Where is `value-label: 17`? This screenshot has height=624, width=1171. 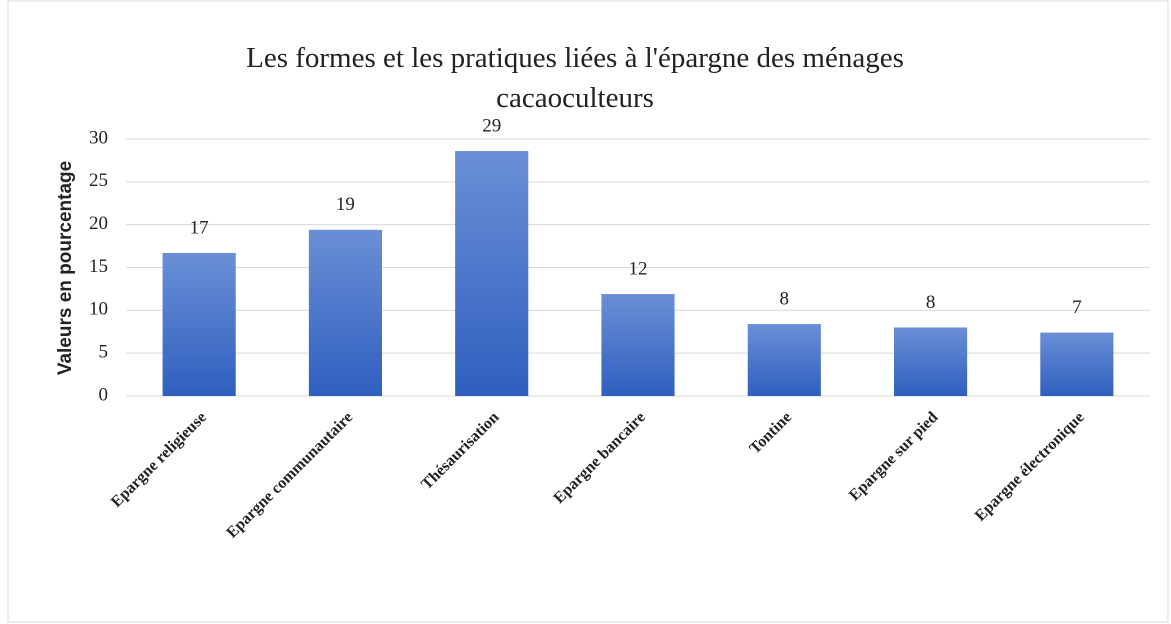
value-label: 17 is located at coordinates (199, 227).